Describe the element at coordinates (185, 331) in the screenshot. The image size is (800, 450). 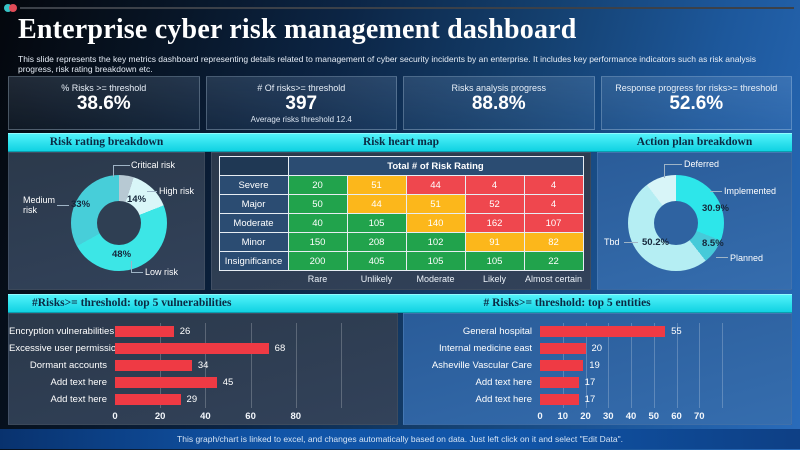
I see `bar-value-label: 26` at that location.